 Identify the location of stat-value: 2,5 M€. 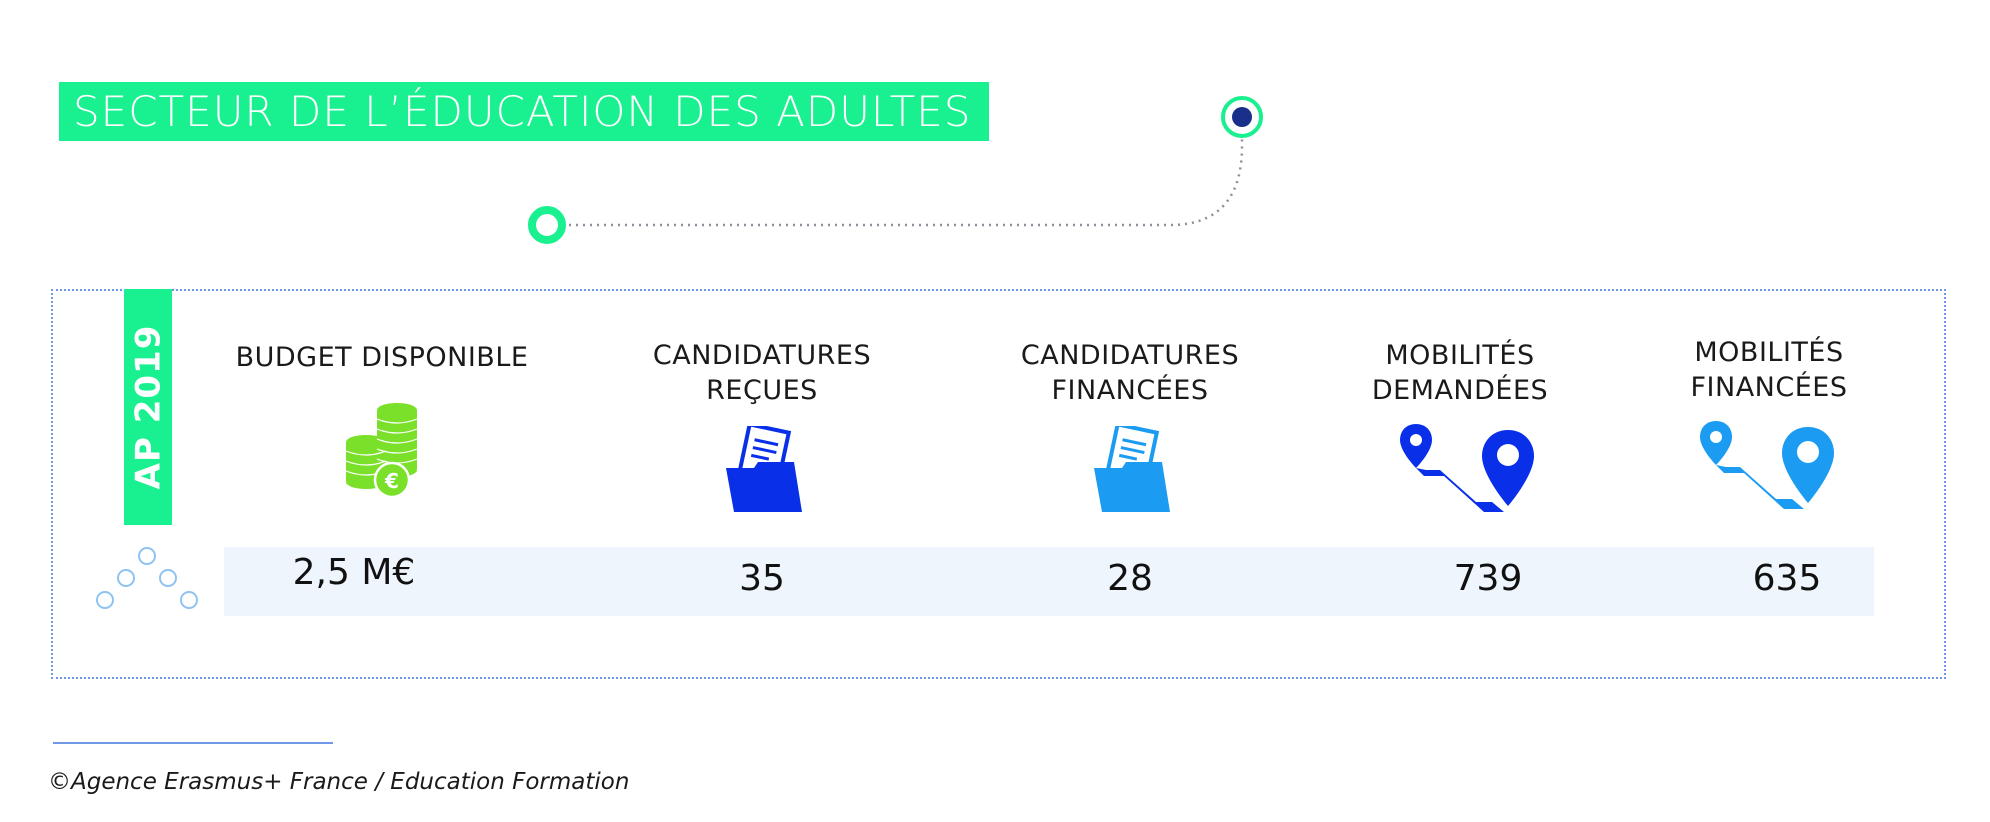
(354, 572).